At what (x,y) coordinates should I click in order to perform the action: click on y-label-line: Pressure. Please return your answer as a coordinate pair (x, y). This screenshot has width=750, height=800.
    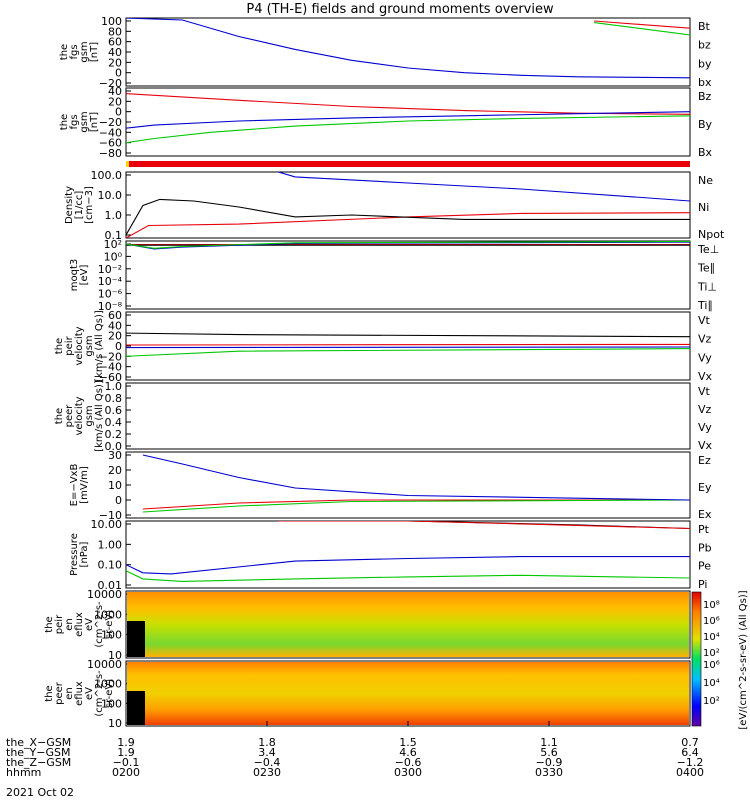
    Looking at the image, I should click on (74, 554).